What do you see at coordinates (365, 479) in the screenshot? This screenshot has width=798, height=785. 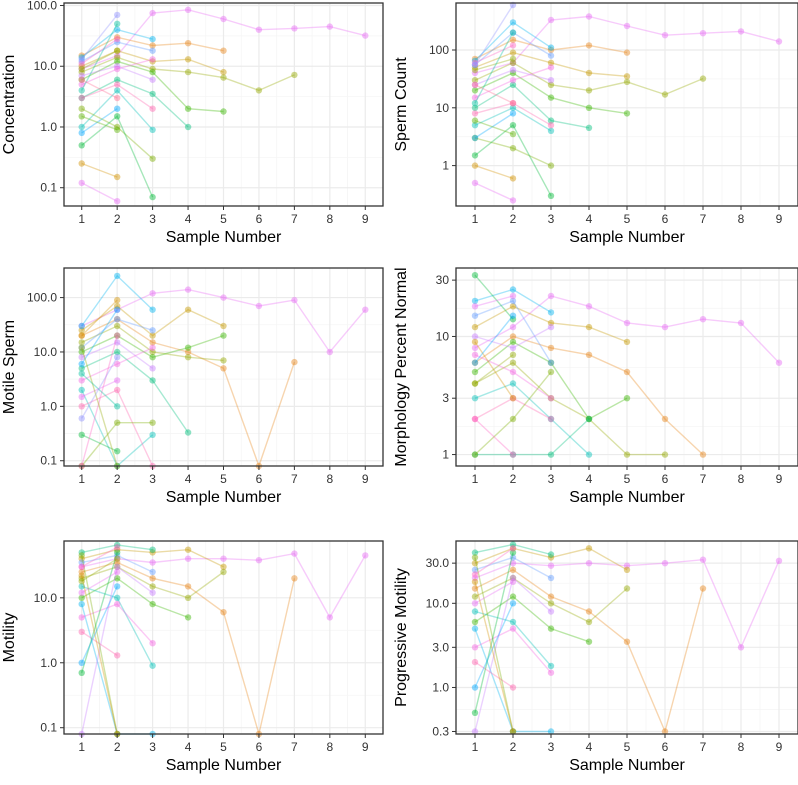 I see `x-tick-label: 9` at bounding box center [365, 479].